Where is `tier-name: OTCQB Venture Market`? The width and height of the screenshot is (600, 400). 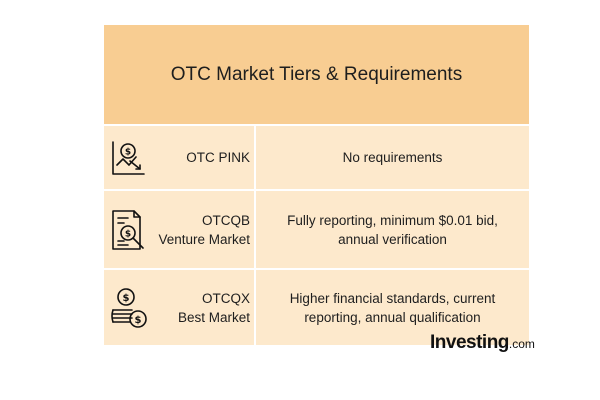
tier-name: OTCQB Venture Market is located at coordinates (204, 229).